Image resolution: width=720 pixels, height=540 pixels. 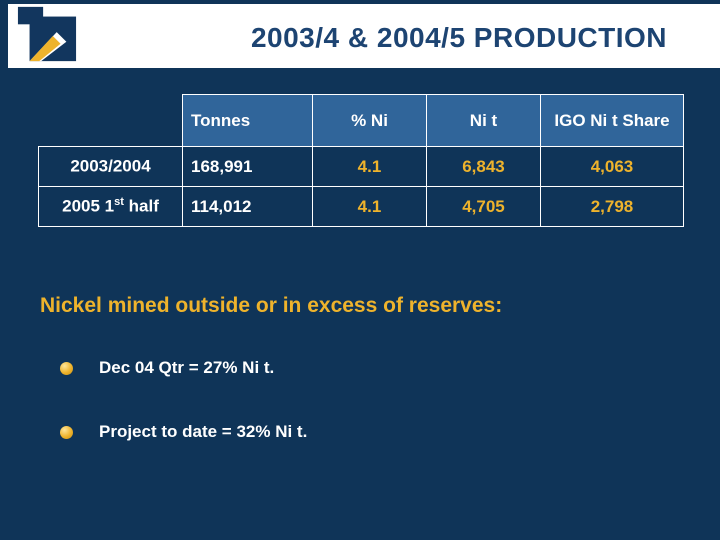 I want to click on table-row: 2003/2004 168,991 4.1 6,843 4,063, so click(x=361, y=166).